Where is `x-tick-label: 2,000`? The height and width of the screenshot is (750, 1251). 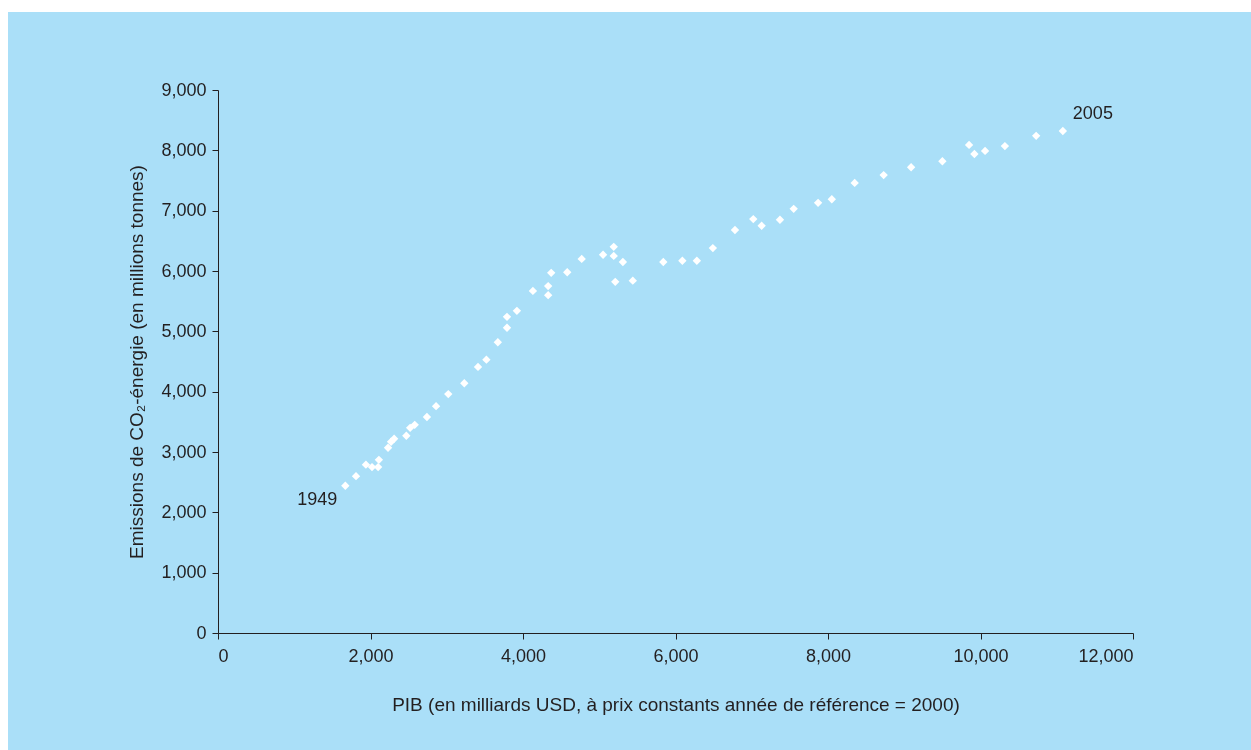 x-tick-label: 2,000 is located at coordinates (371, 655).